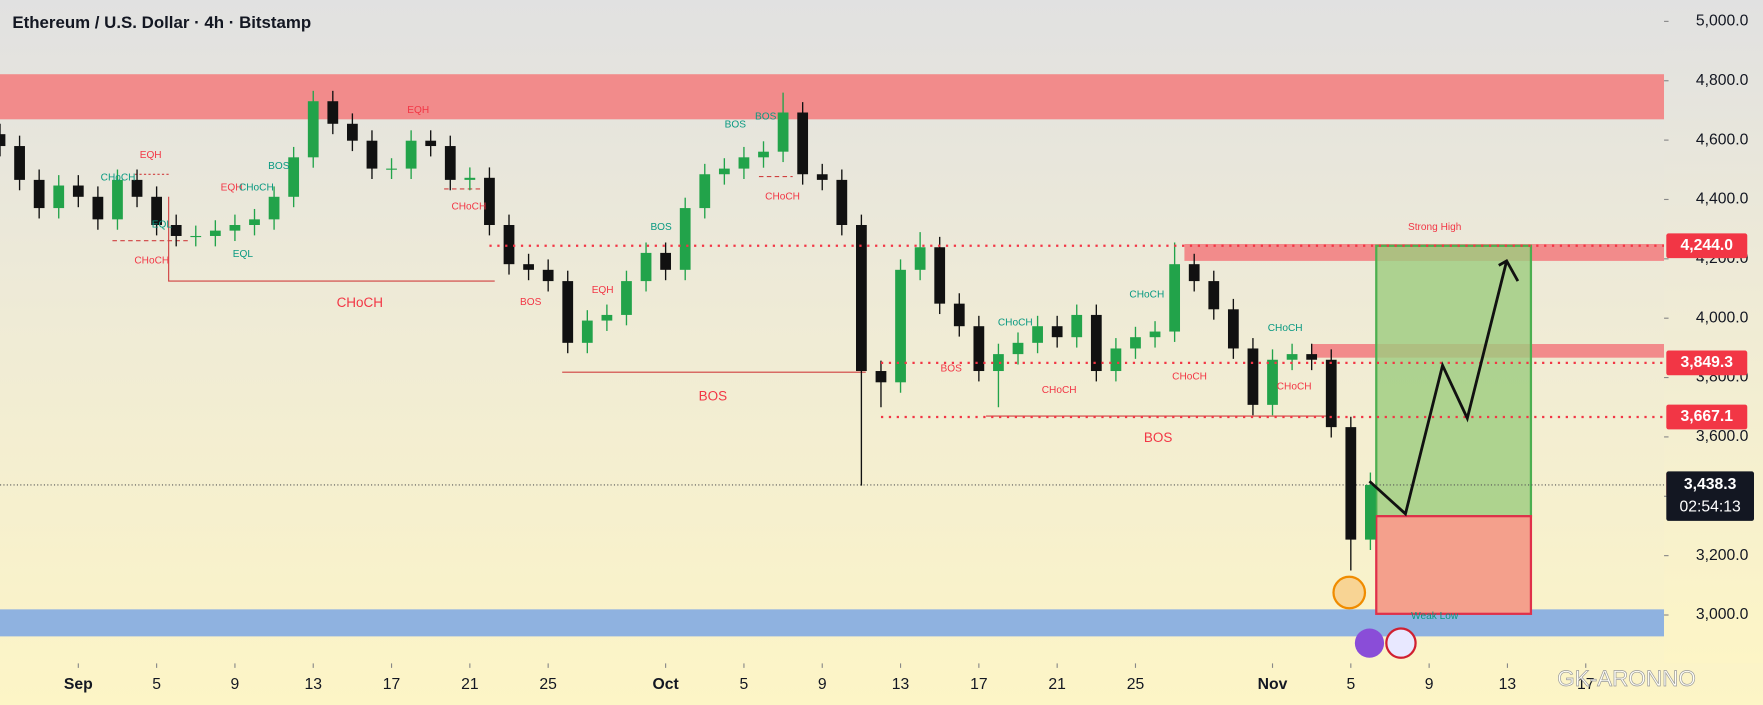 Image resolution: width=1763 pixels, height=705 pixels. Describe the element at coordinates (1710, 507) in the screenshot. I see `countdown: 02:54:13` at that location.